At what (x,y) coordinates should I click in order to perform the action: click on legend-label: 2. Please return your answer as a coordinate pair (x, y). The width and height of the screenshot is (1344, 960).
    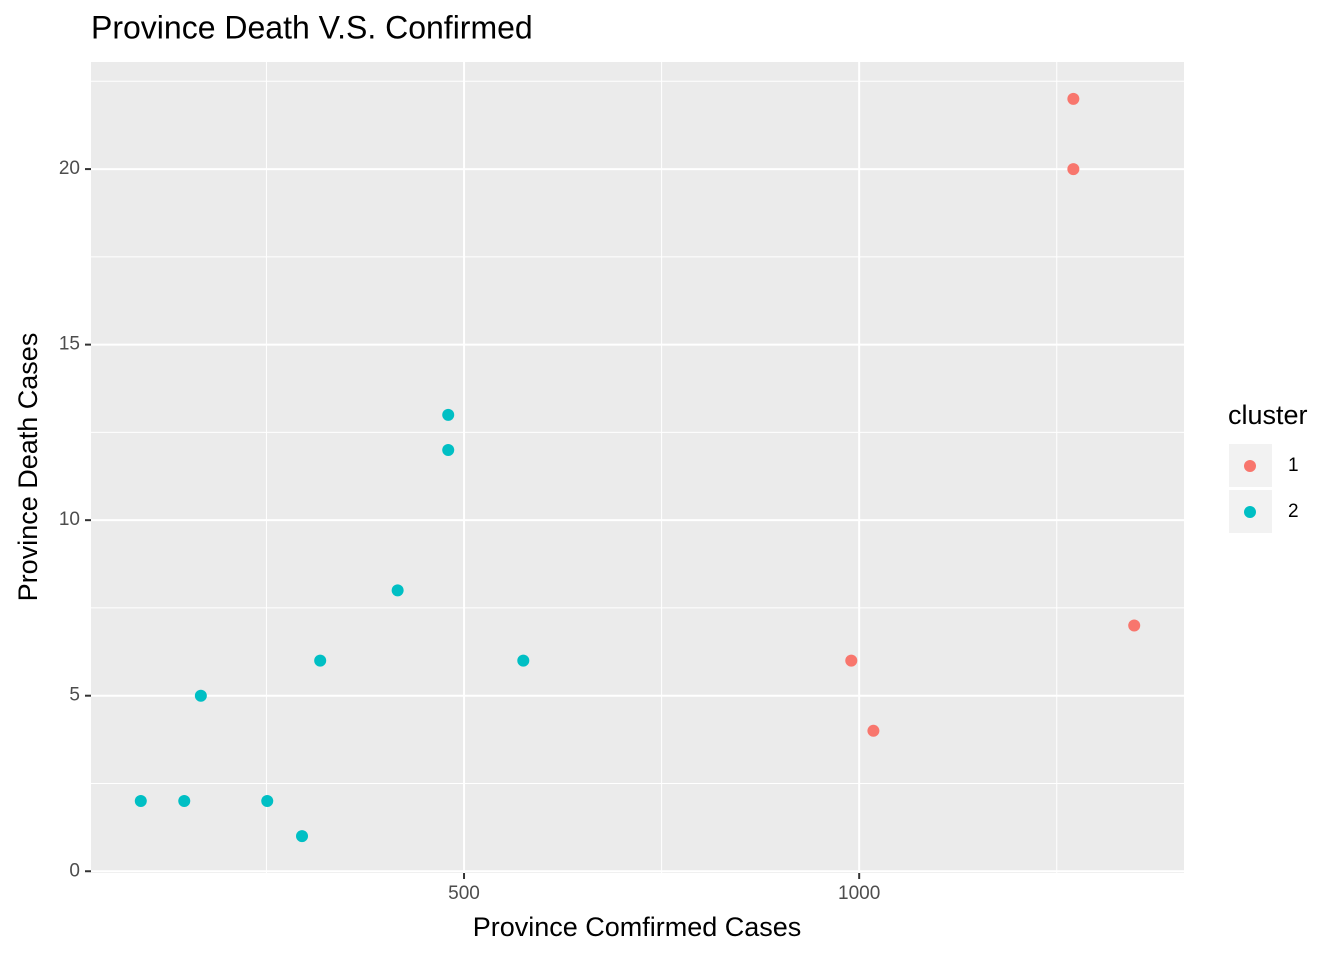
    Looking at the image, I should click on (1293, 511).